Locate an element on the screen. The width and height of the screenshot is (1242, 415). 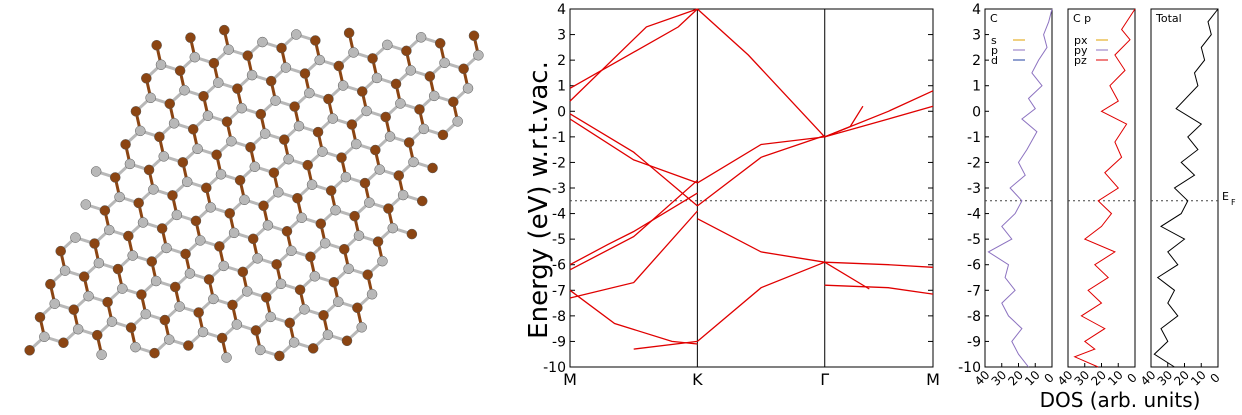
y-tick-label: 4 is located at coordinates (976, 10).